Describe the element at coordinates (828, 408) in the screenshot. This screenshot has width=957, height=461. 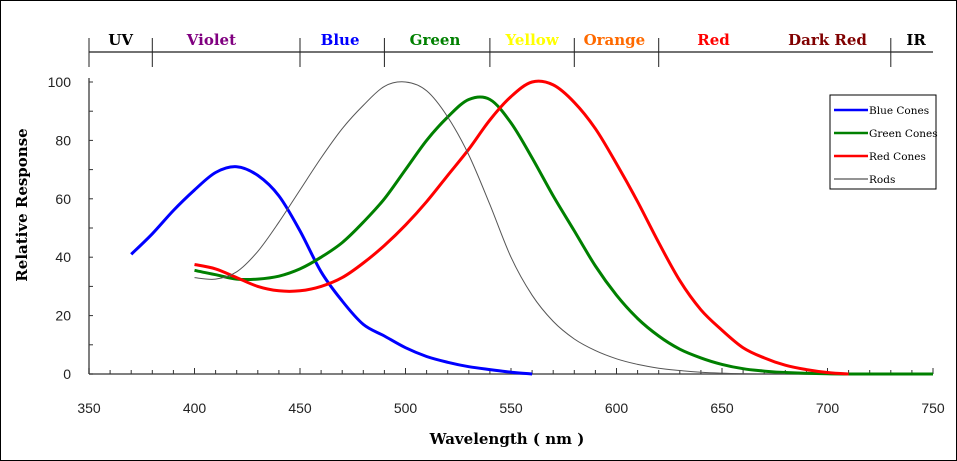
I see `x-tick-label: 700` at that location.